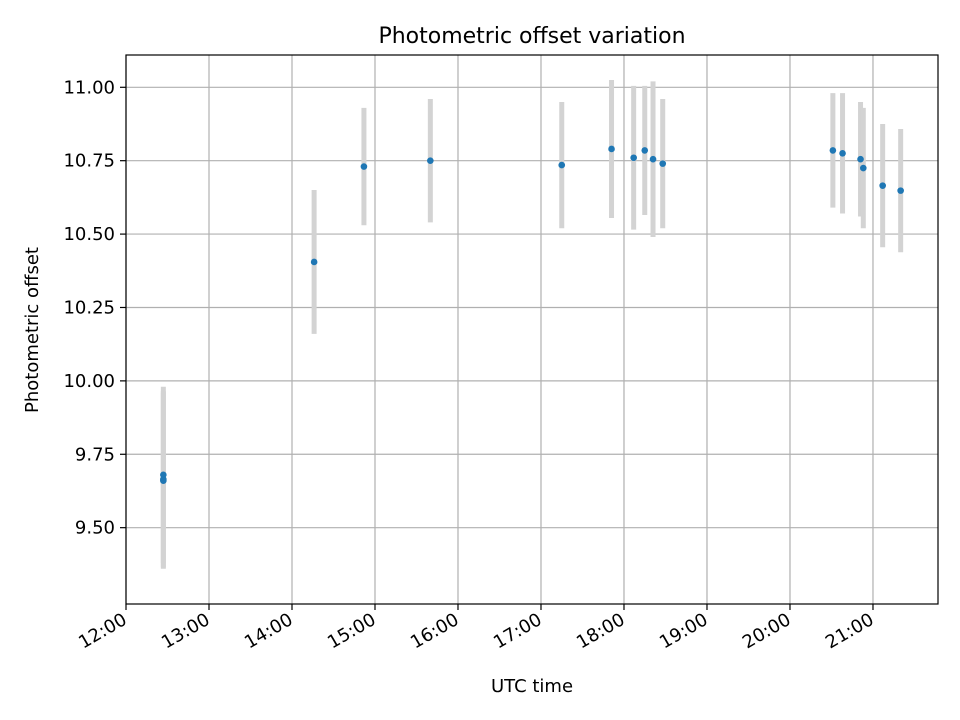 Image resolution: width=960 pixels, height=720 pixels. Describe the element at coordinates (532, 686) in the screenshot. I see `x-axis-label: UTC time` at that location.